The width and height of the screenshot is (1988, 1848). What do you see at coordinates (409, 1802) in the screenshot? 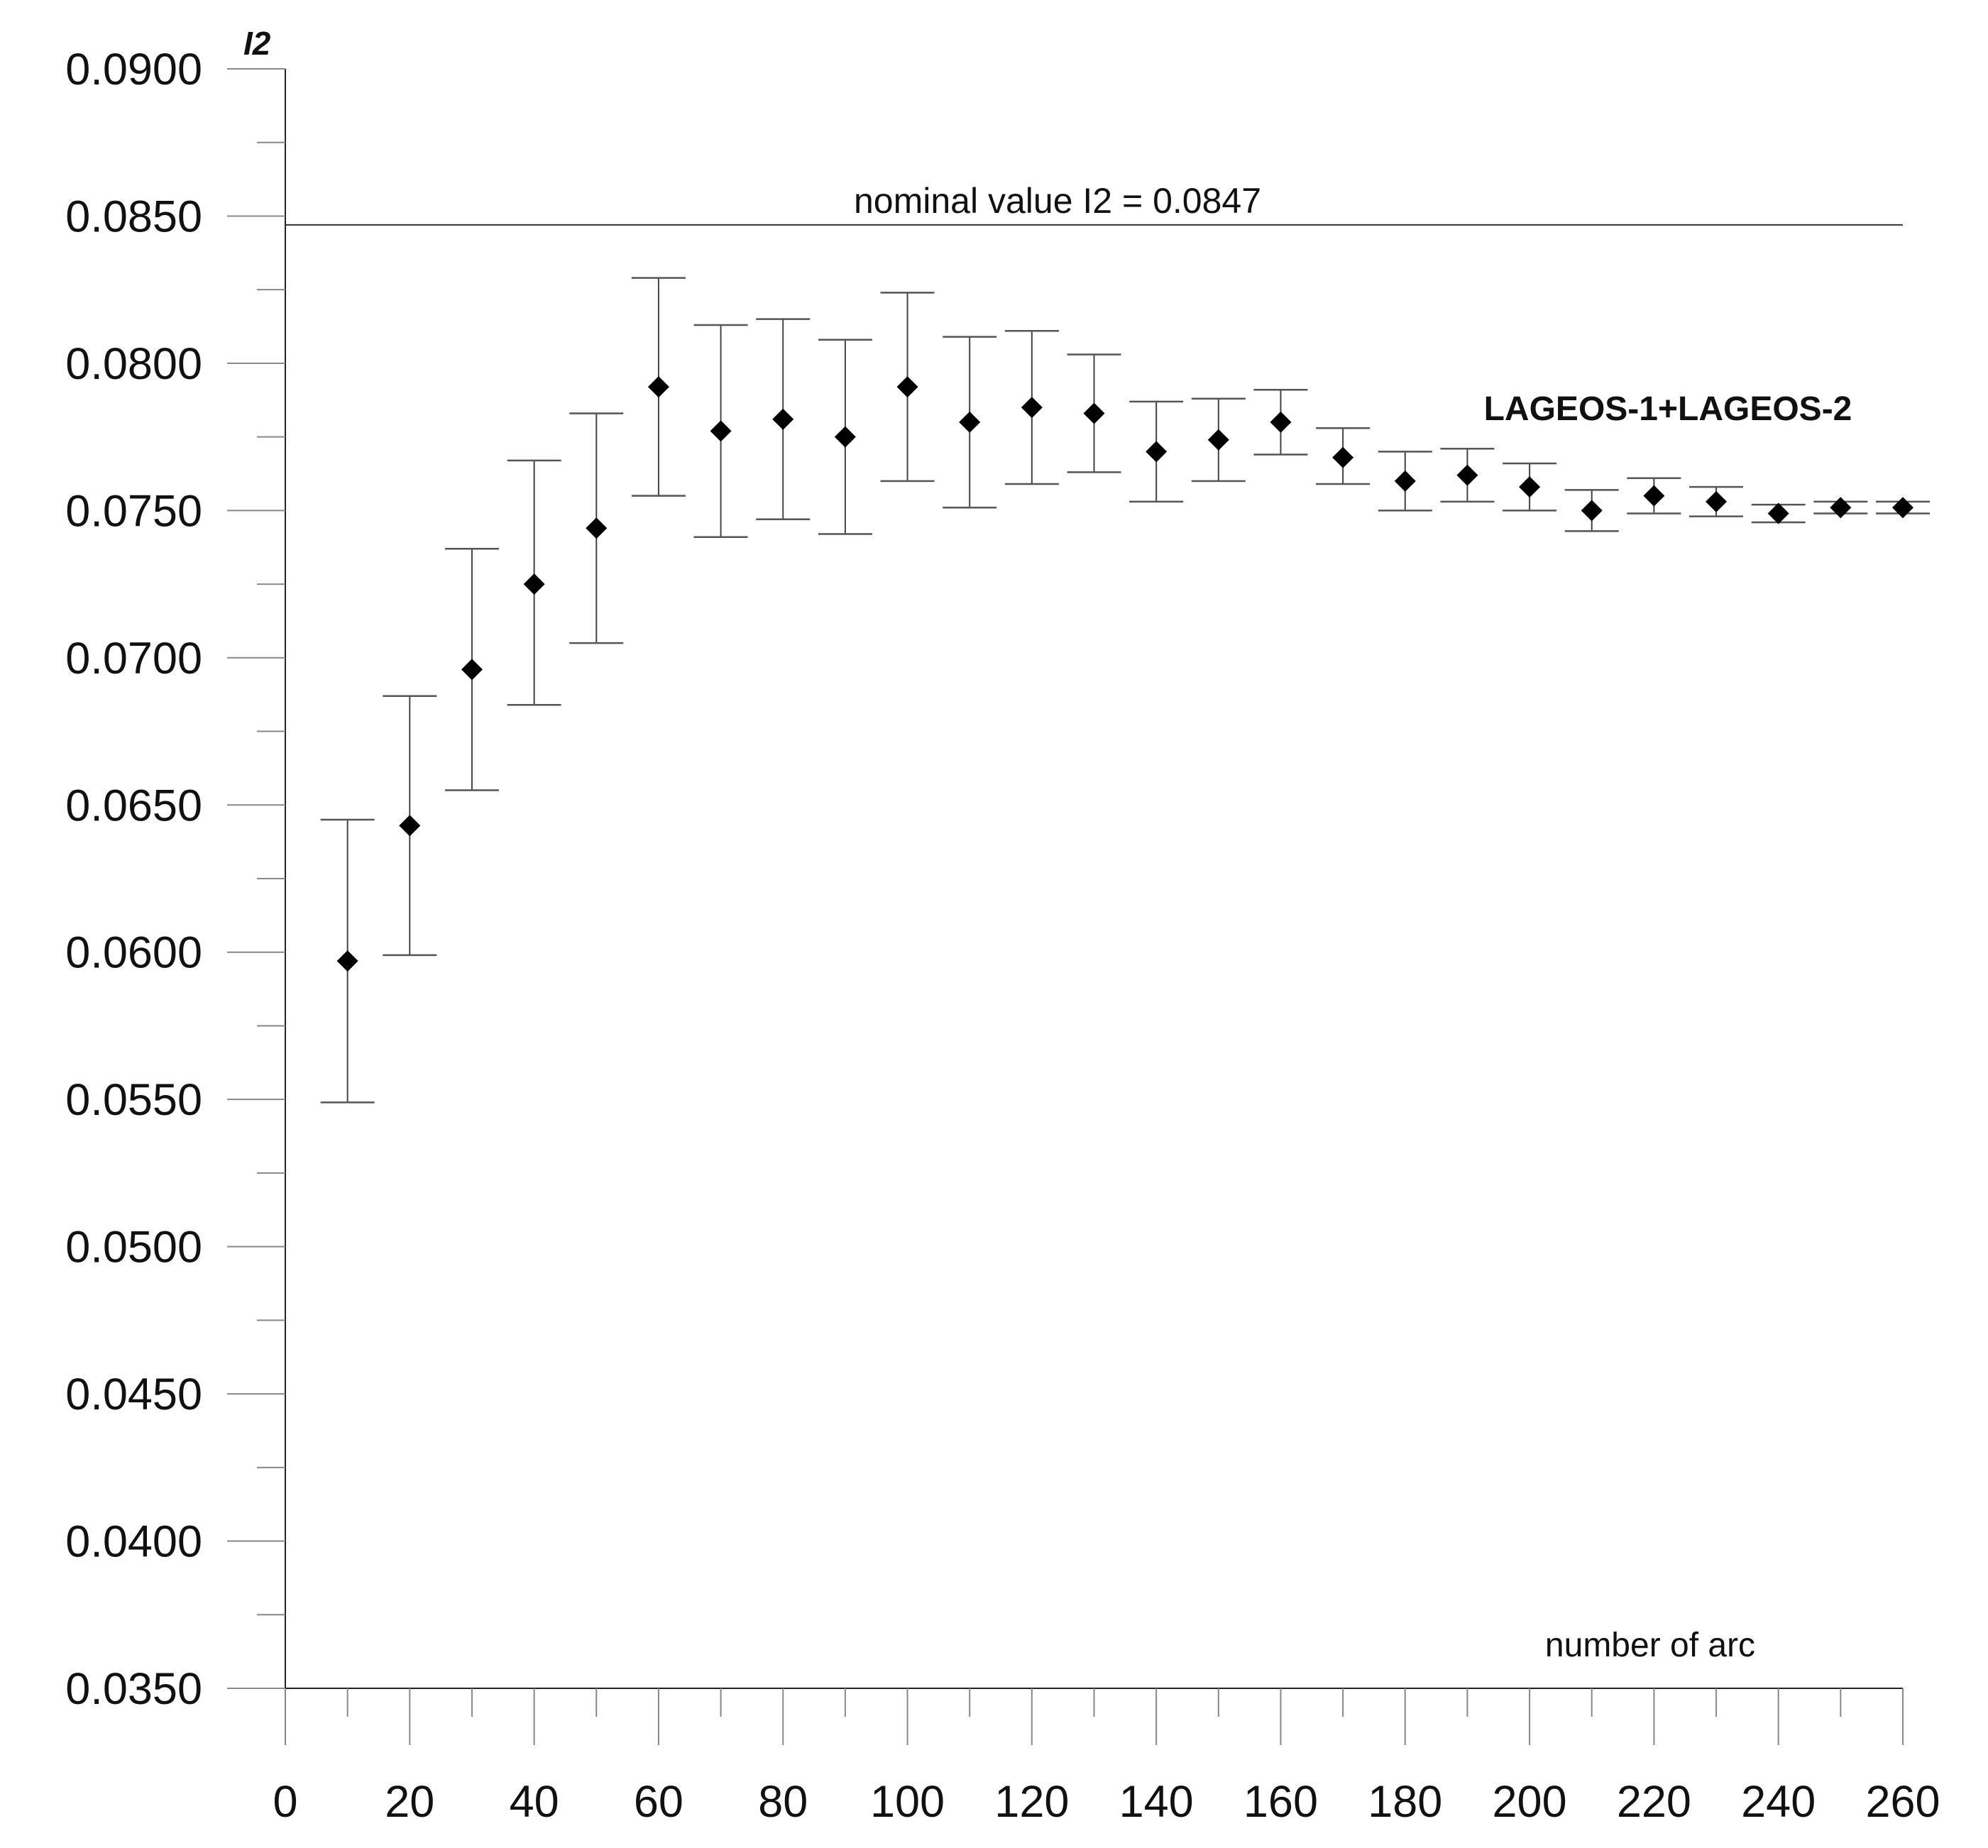
I see `x-tick-label: 20` at bounding box center [409, 1802].